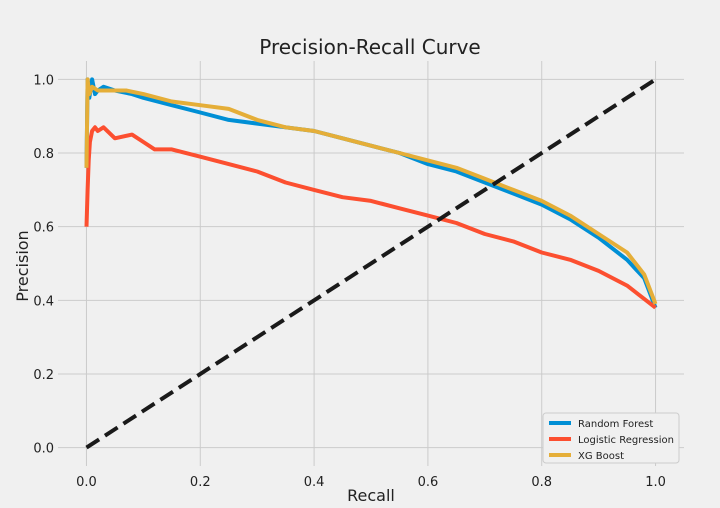  What do you see at coordinates (601, 456) in the screenshot?
I see `legend-label: XG Boost` at bounding box center [601, 456].